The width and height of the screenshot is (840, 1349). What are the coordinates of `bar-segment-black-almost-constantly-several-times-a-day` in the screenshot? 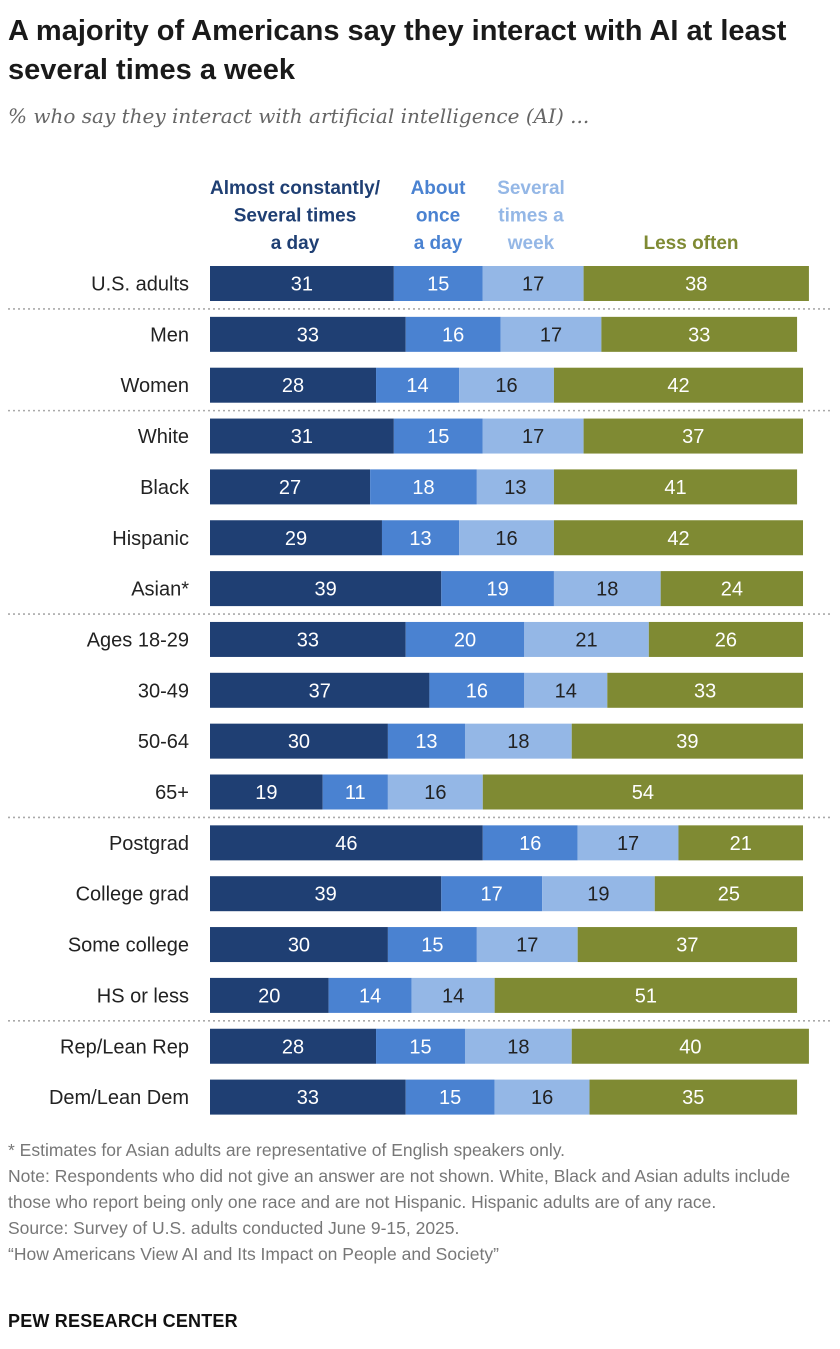 It's located at (290, 487).